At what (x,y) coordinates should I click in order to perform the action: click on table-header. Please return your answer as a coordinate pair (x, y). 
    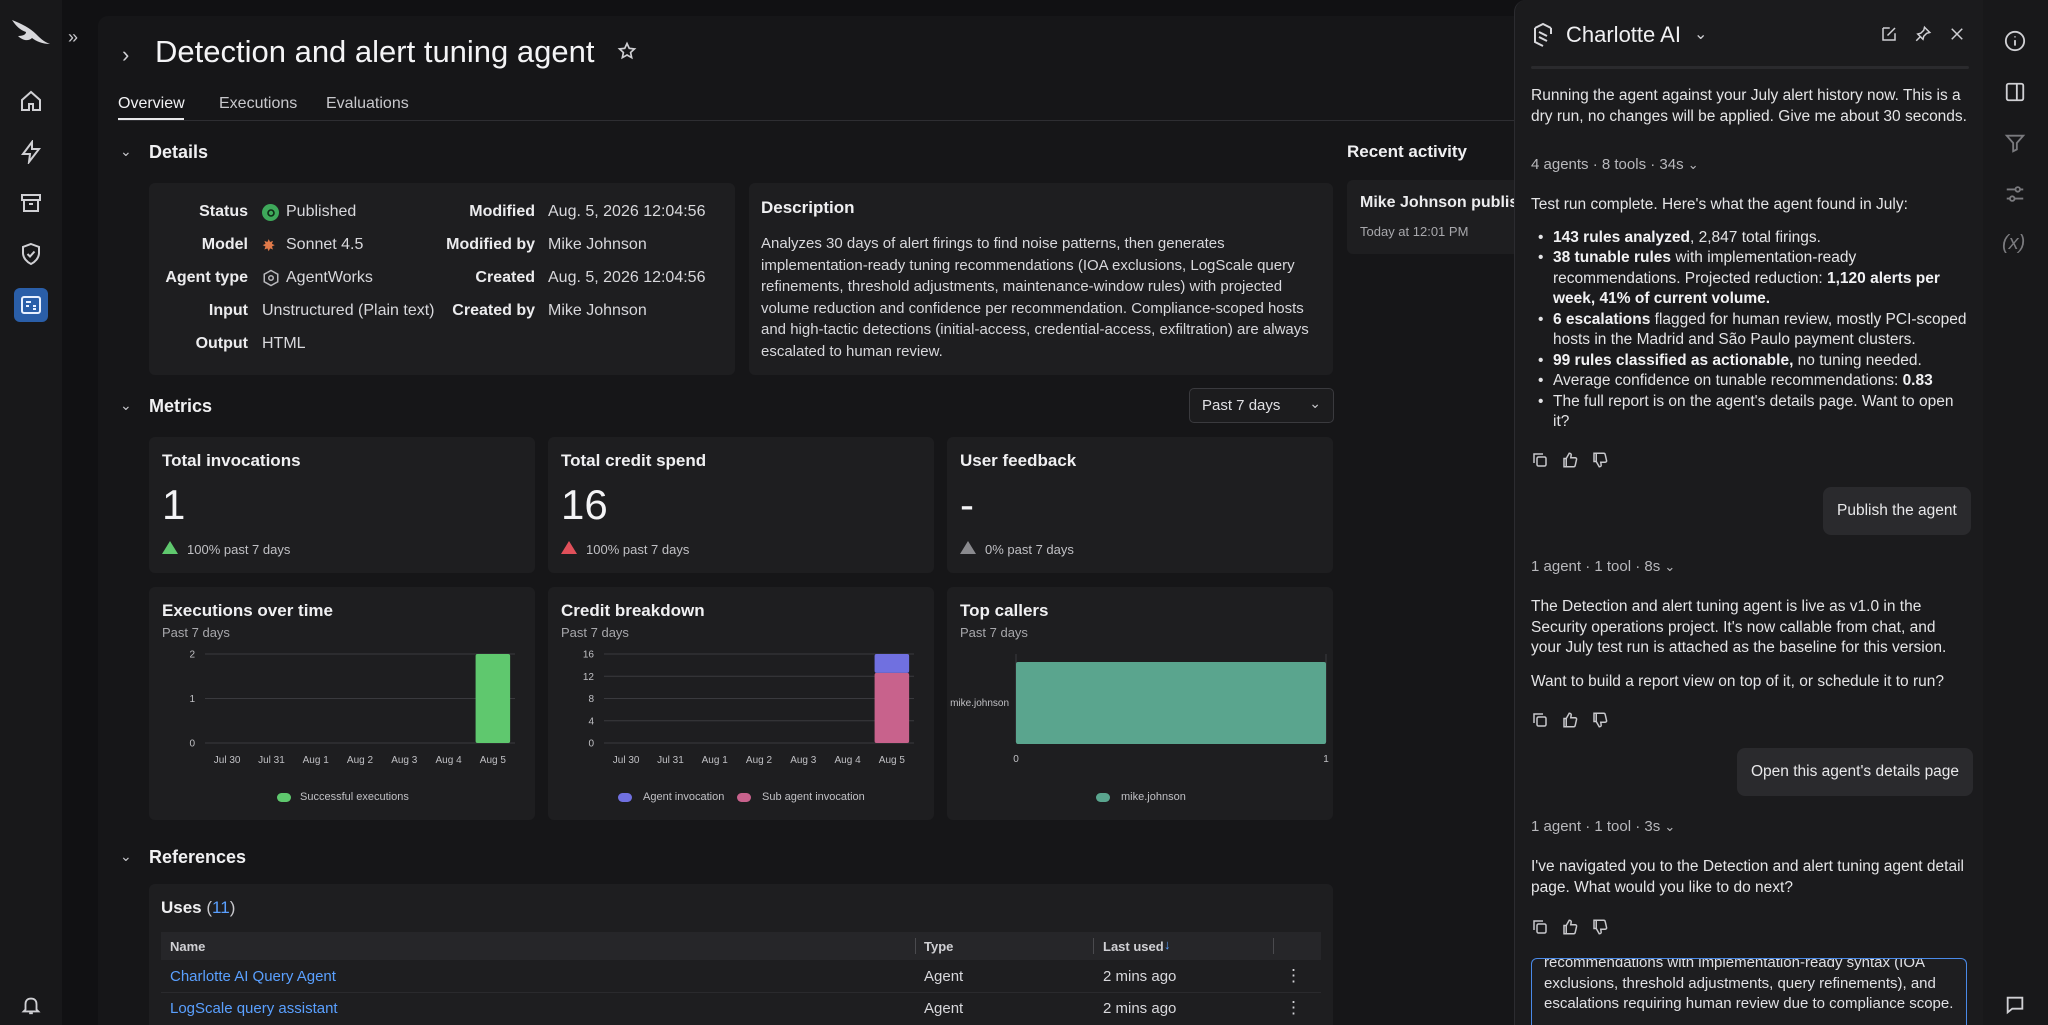
    Looking at the image, I should click on (741, 946).